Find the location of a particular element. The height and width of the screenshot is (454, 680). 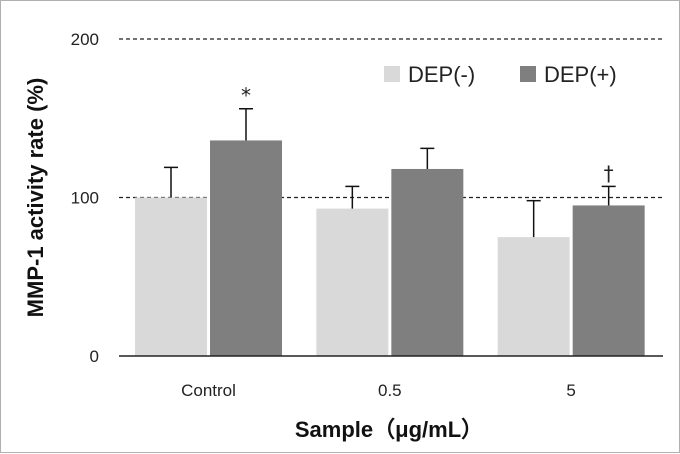

y-tick-label: 0 is located at coordinates (94, 356).